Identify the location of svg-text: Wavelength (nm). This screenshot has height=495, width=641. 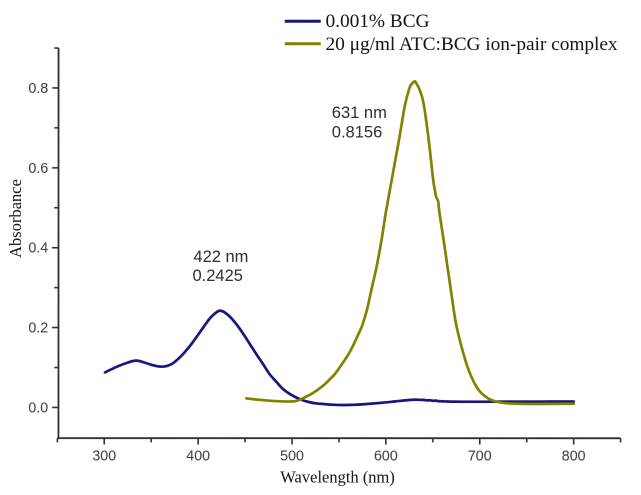
(337, 476).